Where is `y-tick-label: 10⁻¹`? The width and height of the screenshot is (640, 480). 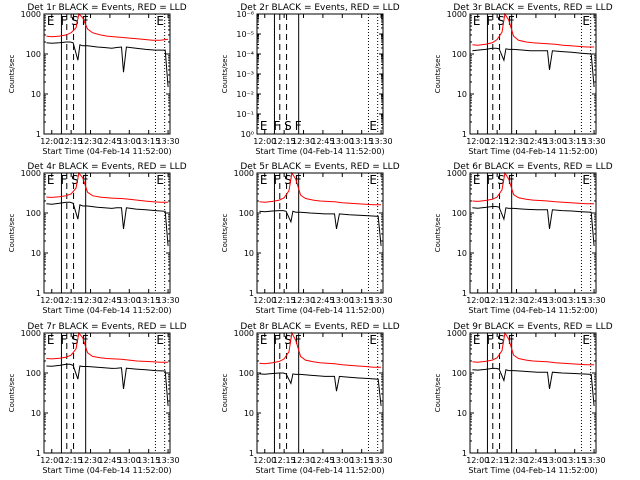 y-tick-label: 10⁻¹ is located at coordinates (245, 114).